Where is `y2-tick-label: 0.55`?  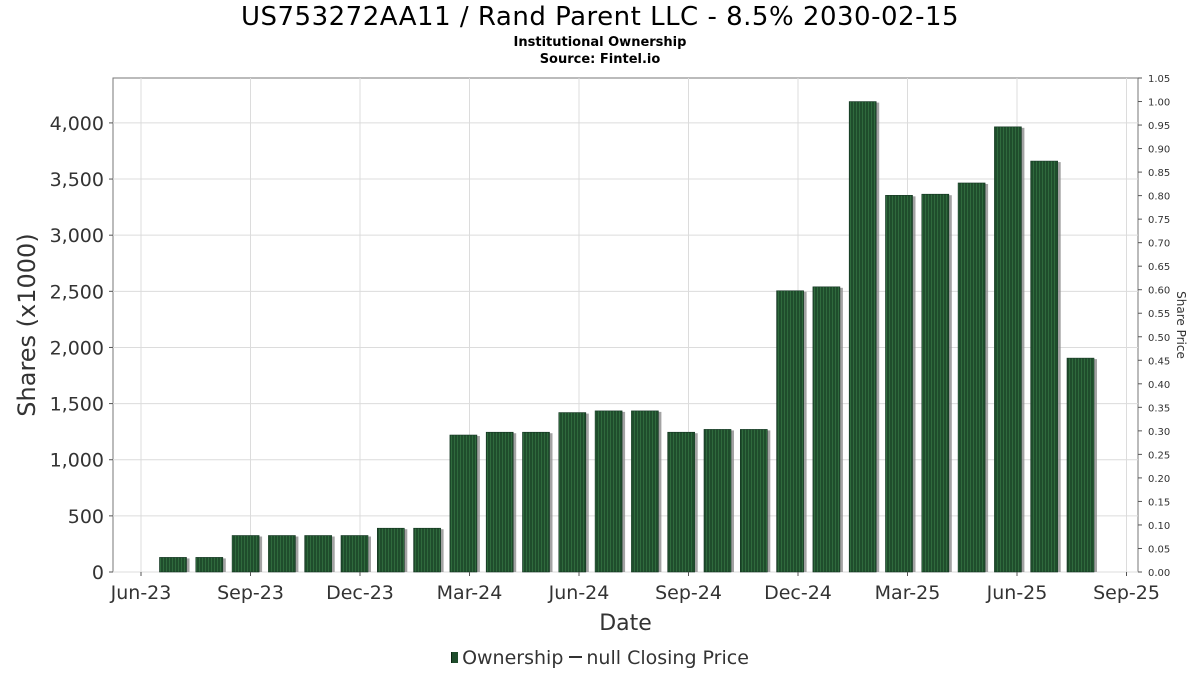 y2-tick-label: 0.55 is located at coordinates (1159, 314).